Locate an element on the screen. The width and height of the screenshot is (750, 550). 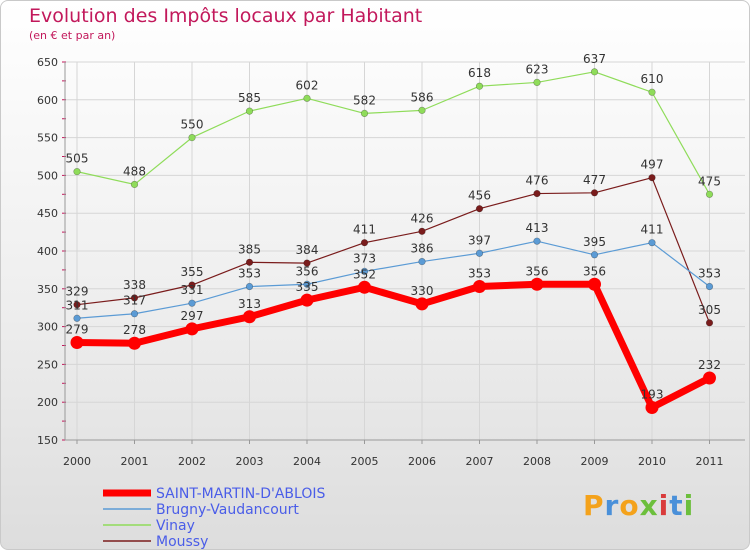
data-label: 386 is located at coordinates (422, 249).